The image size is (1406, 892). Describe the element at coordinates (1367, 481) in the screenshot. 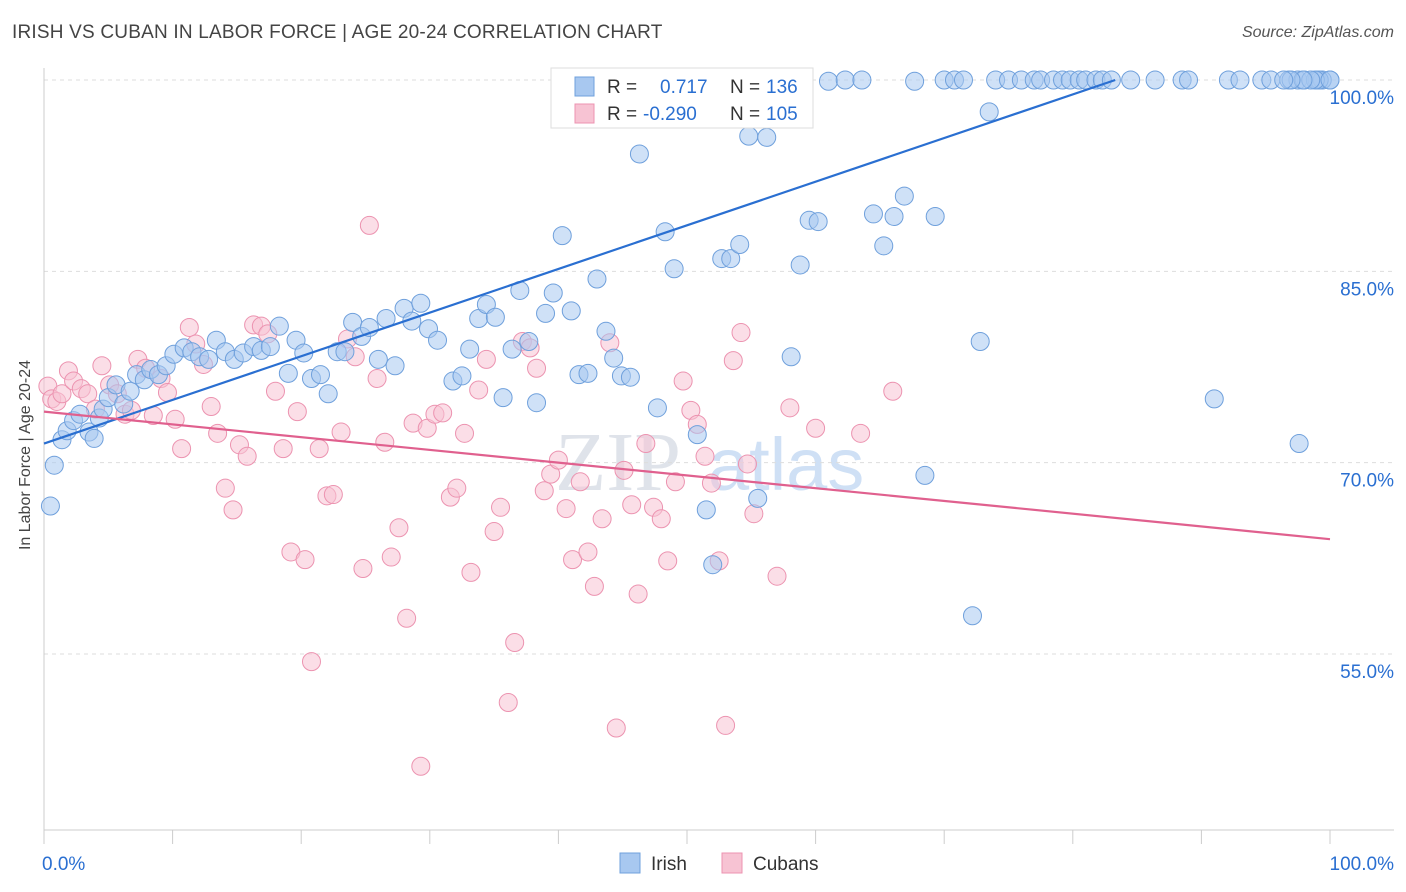

I see `y-tick-label-1: 70.0%` at that location.